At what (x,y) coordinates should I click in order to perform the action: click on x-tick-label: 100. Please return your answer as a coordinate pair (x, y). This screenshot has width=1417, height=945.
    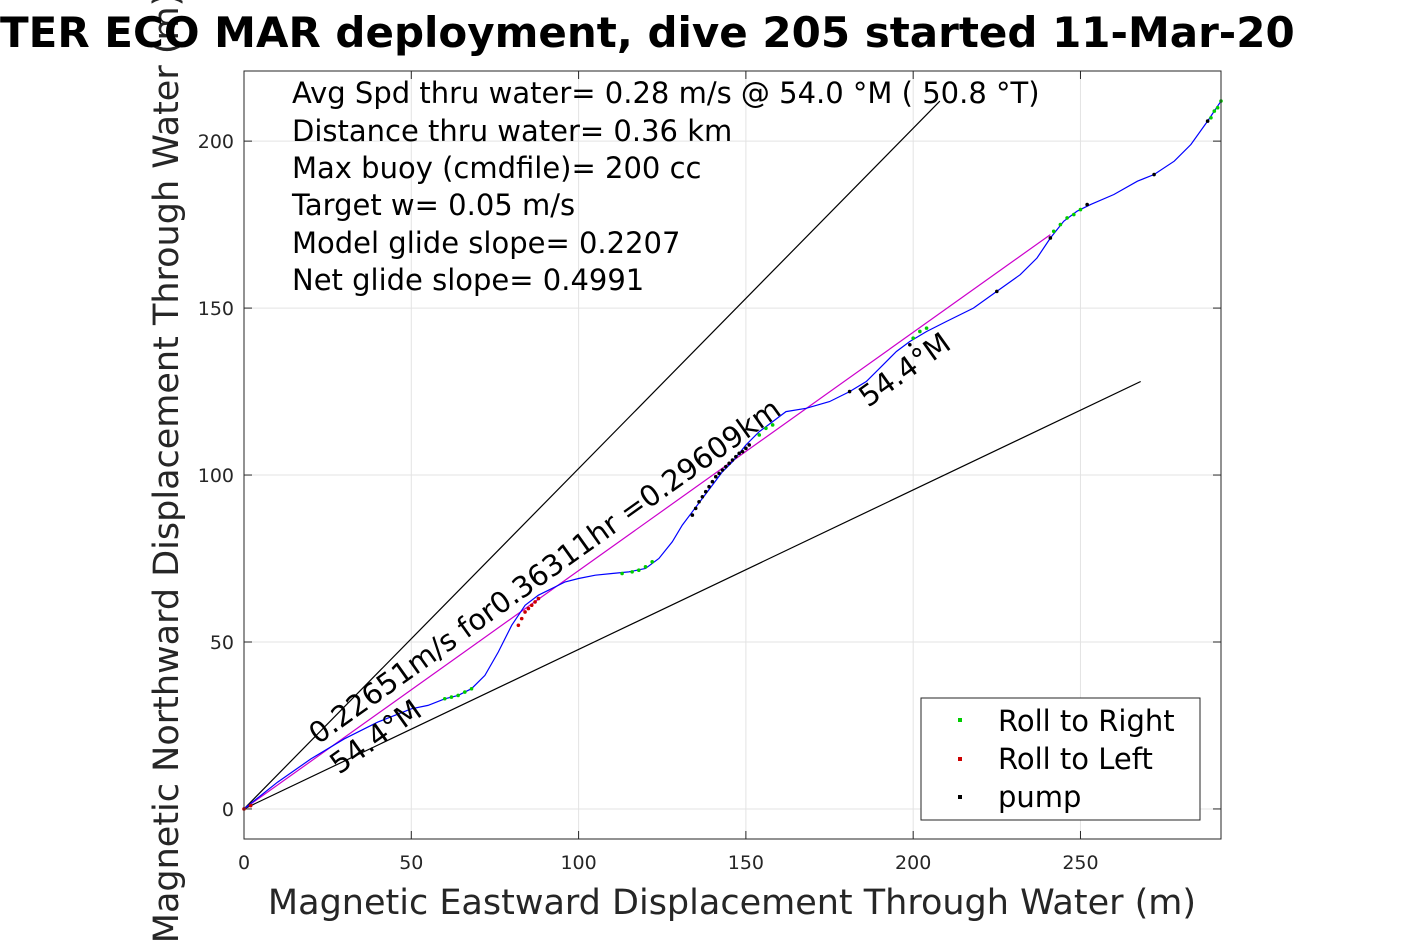
    Looking at the image, I should click on (578, 863).